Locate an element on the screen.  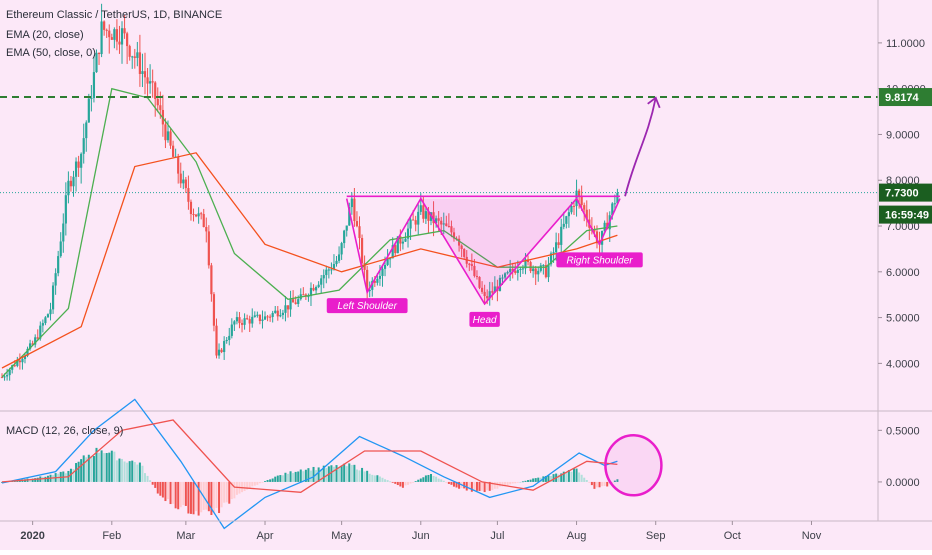
projection-arrow is located at coordinates (640, 147).